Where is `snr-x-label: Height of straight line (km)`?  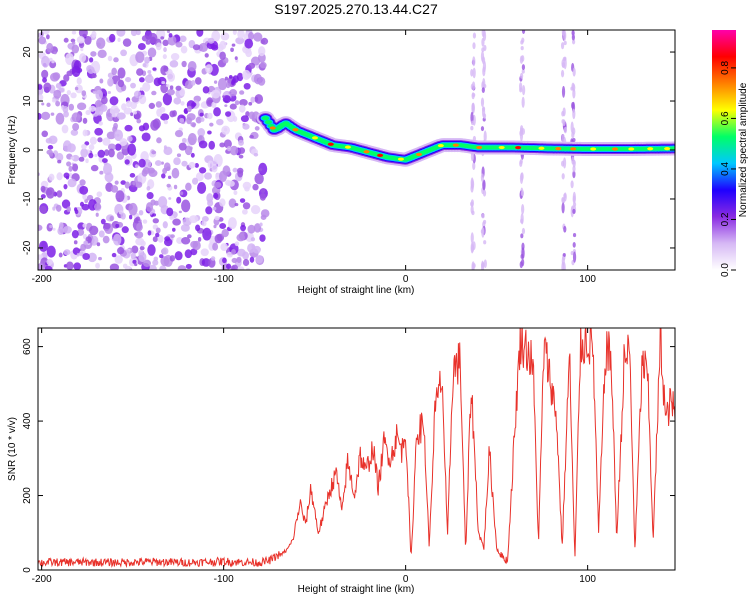 snr-x-label: Height of straight line (km) is located at coordinates (356, 589).